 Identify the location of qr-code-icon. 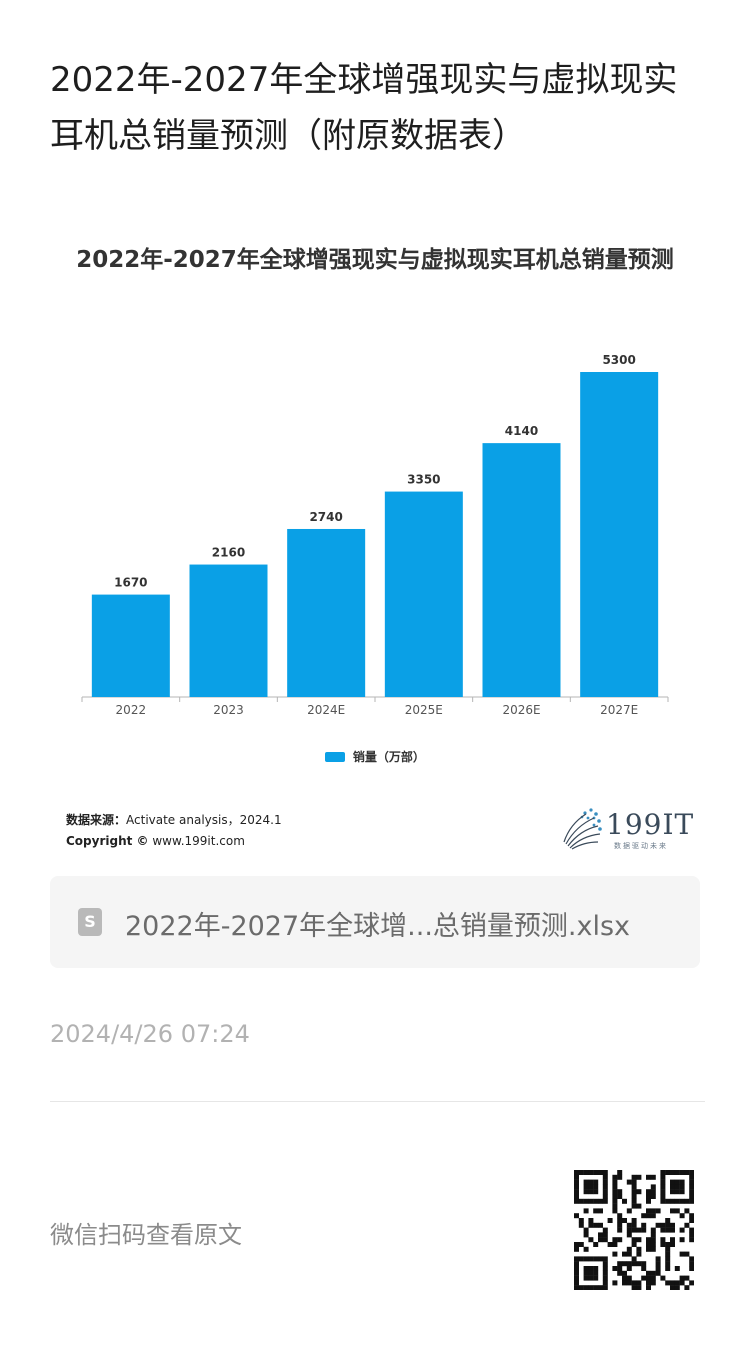
(634, 1230).